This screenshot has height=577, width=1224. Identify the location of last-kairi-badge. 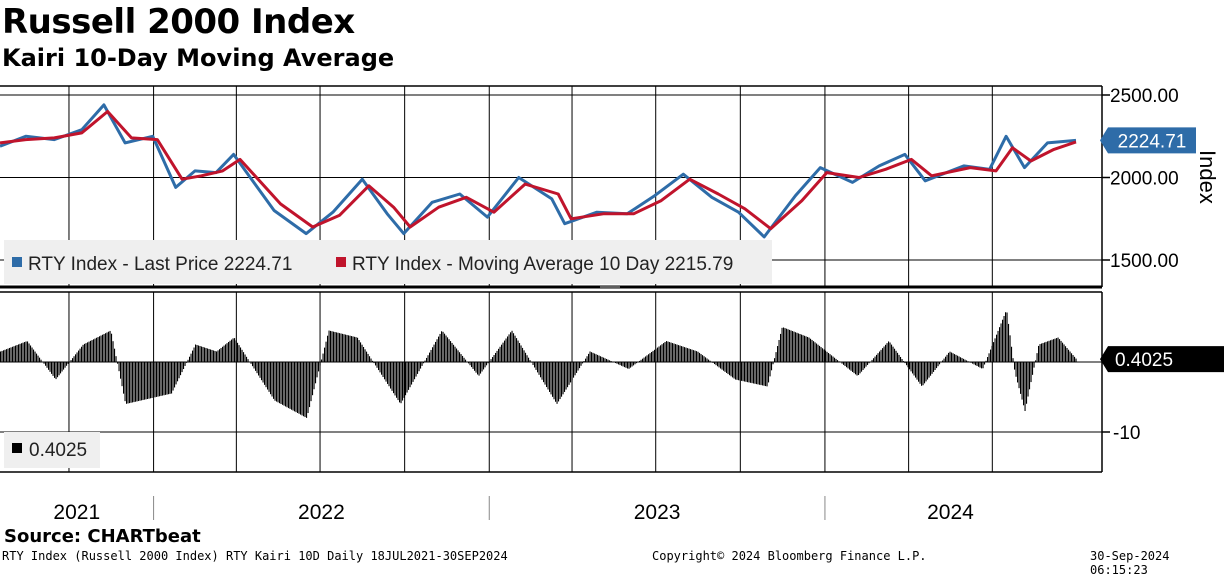
(1162, 359).